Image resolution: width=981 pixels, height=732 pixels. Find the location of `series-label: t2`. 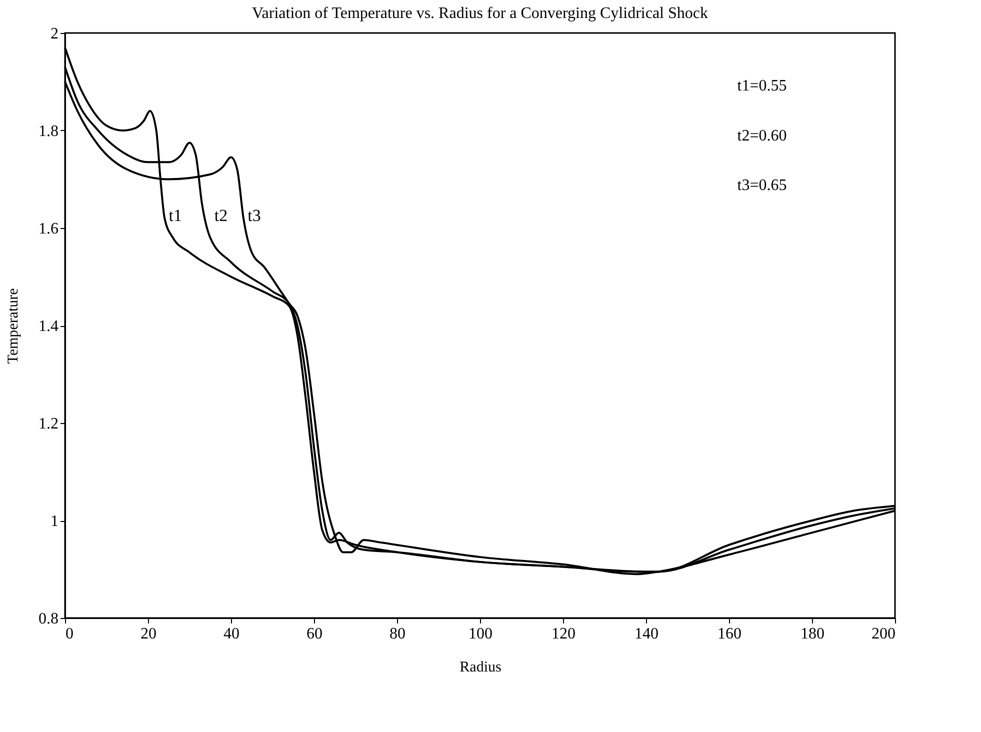

series-label: t2 is located at coordinates (221, 215).